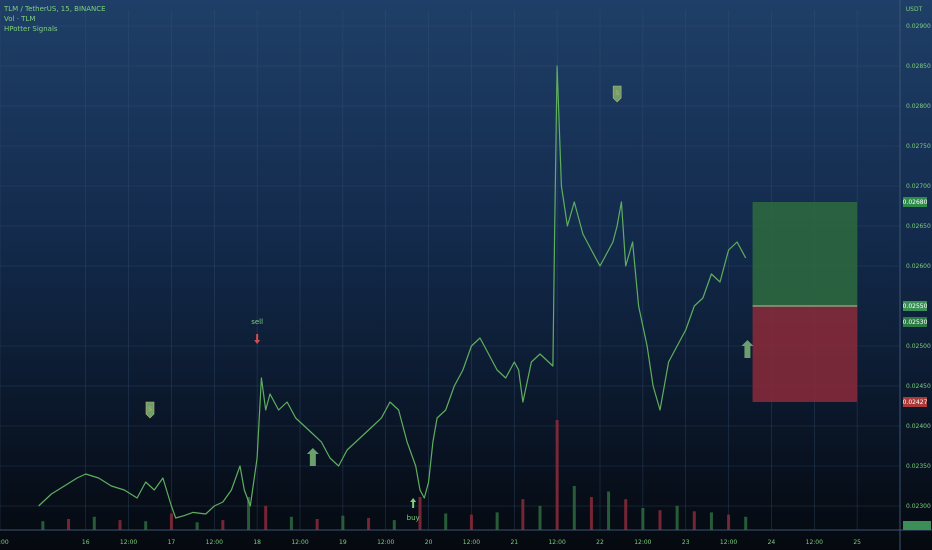  I want to click on legend-volume: Vol · TLM, so click(20, 19).